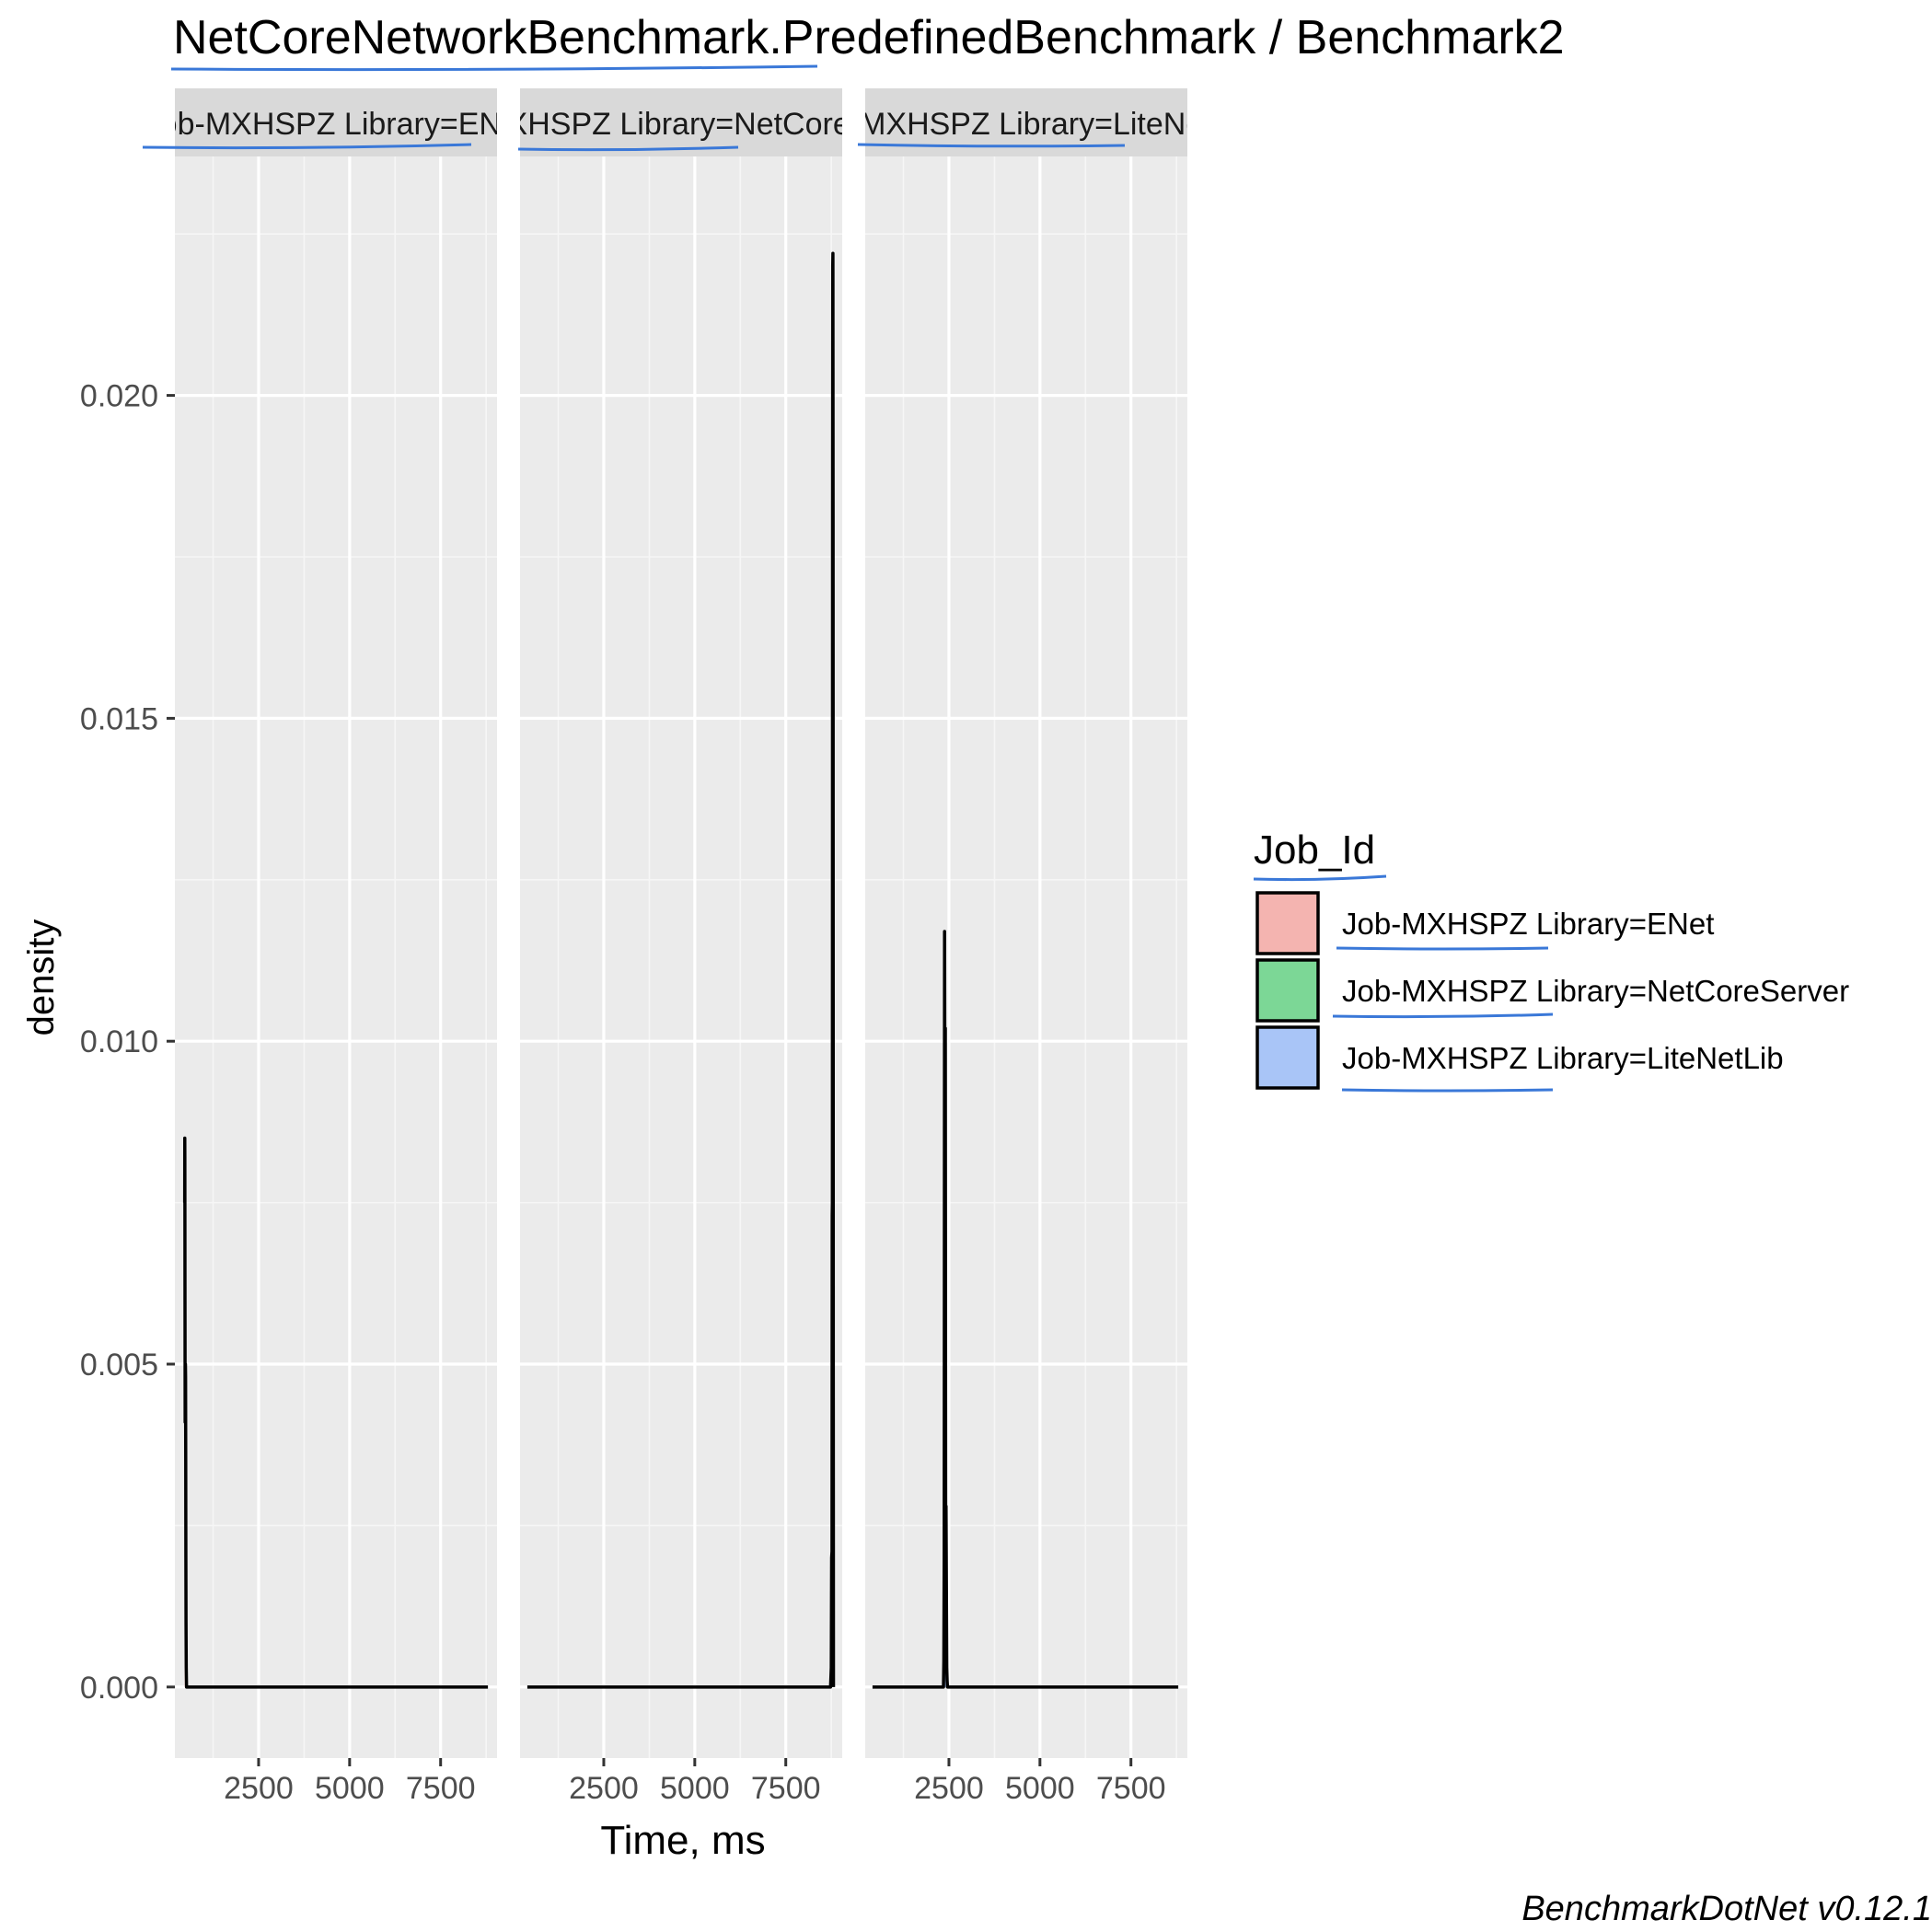 The height and width of the screenshot is (1932, 1932). Describe the element at coordinates (1528, 924) in the screenshot. I see `legend-item-label: Job-MXHSPZ Library=ENet` at that location.